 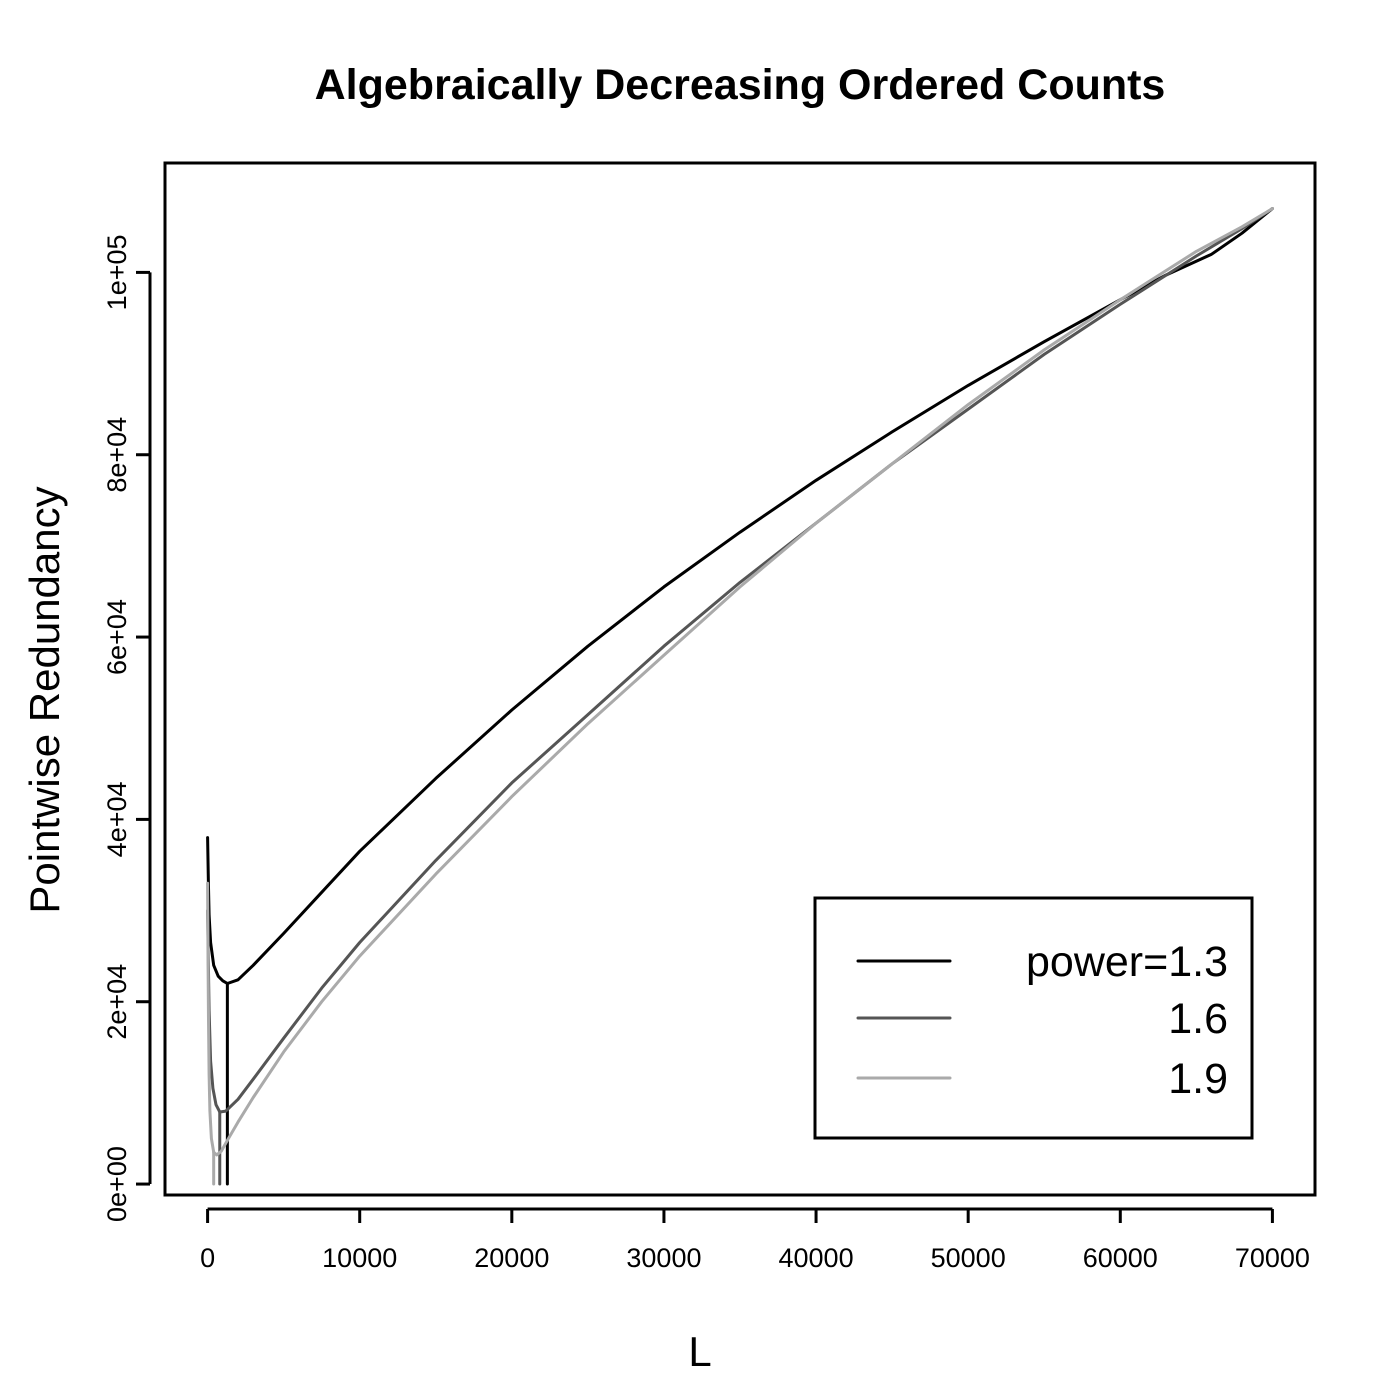 I want to click on x-tick-label: 10000, so click(x=359, y=1258).